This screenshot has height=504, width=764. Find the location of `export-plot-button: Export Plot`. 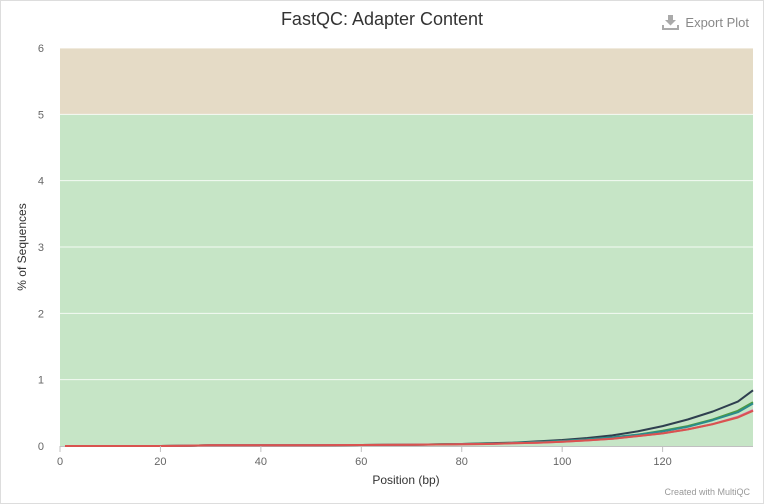

export-plot-button: Export Plot is located at coordinates (705, 22).